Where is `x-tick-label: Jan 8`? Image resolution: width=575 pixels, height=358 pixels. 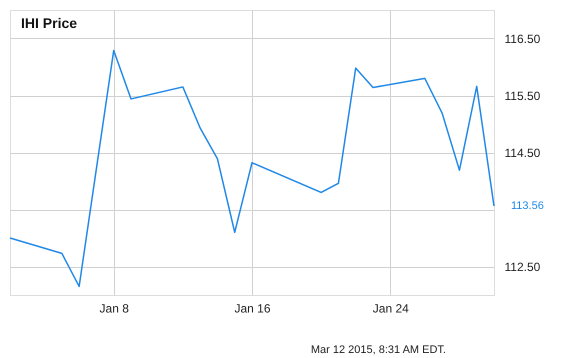 x-tick-label: Jan 8 is located at coordinates (115, 309).